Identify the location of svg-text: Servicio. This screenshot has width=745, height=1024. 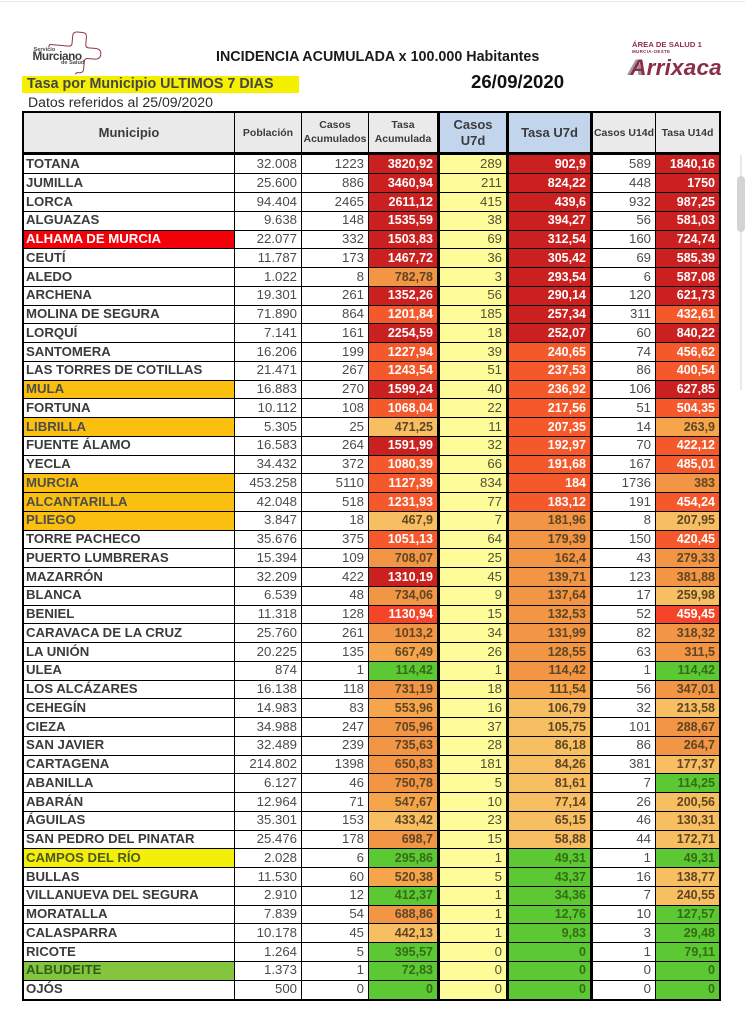
(45, 50).